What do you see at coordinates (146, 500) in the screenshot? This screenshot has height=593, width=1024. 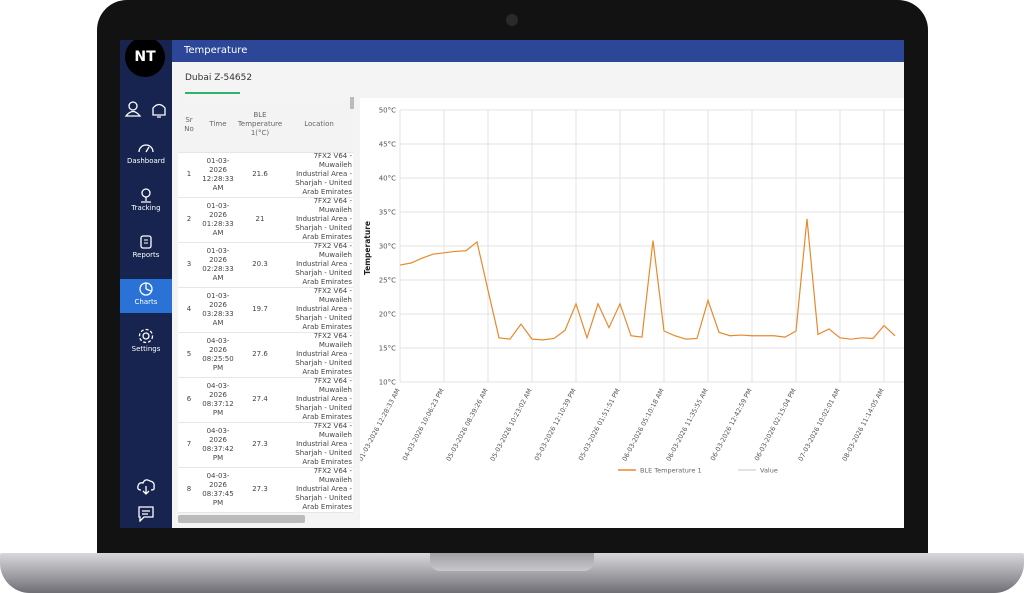 I see `bottom-icons` at bounding box center [146, 500].